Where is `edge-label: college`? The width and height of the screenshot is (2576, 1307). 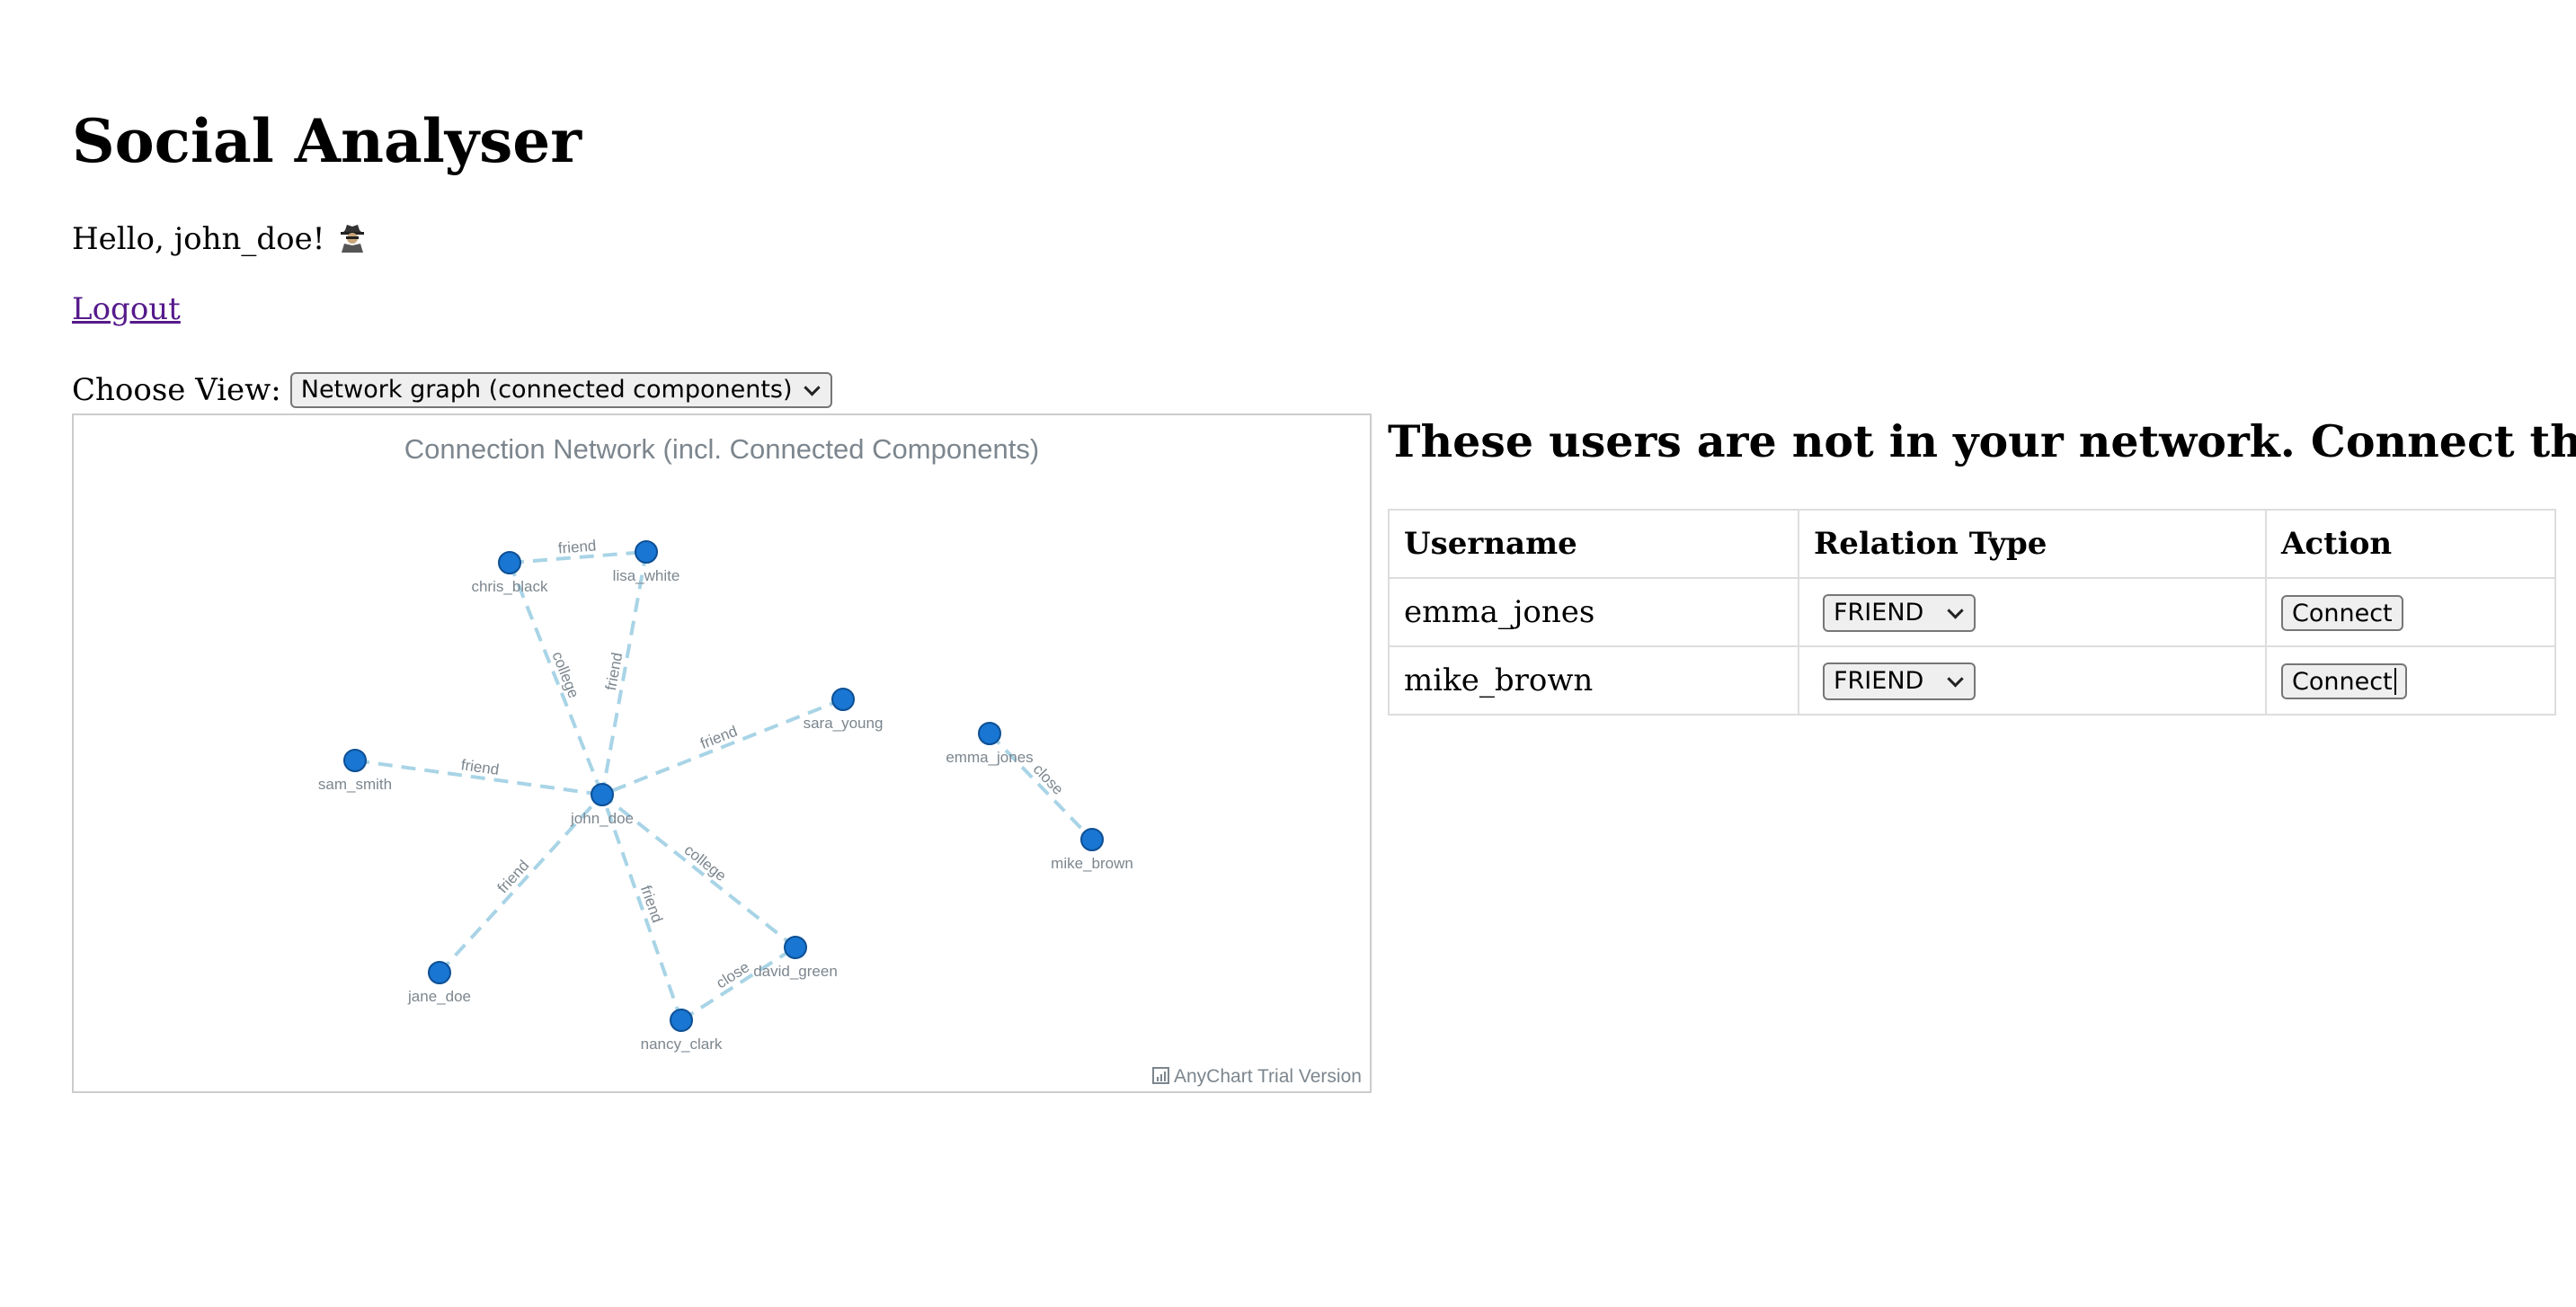
edge-label: college is located at coordinates (705, 863).